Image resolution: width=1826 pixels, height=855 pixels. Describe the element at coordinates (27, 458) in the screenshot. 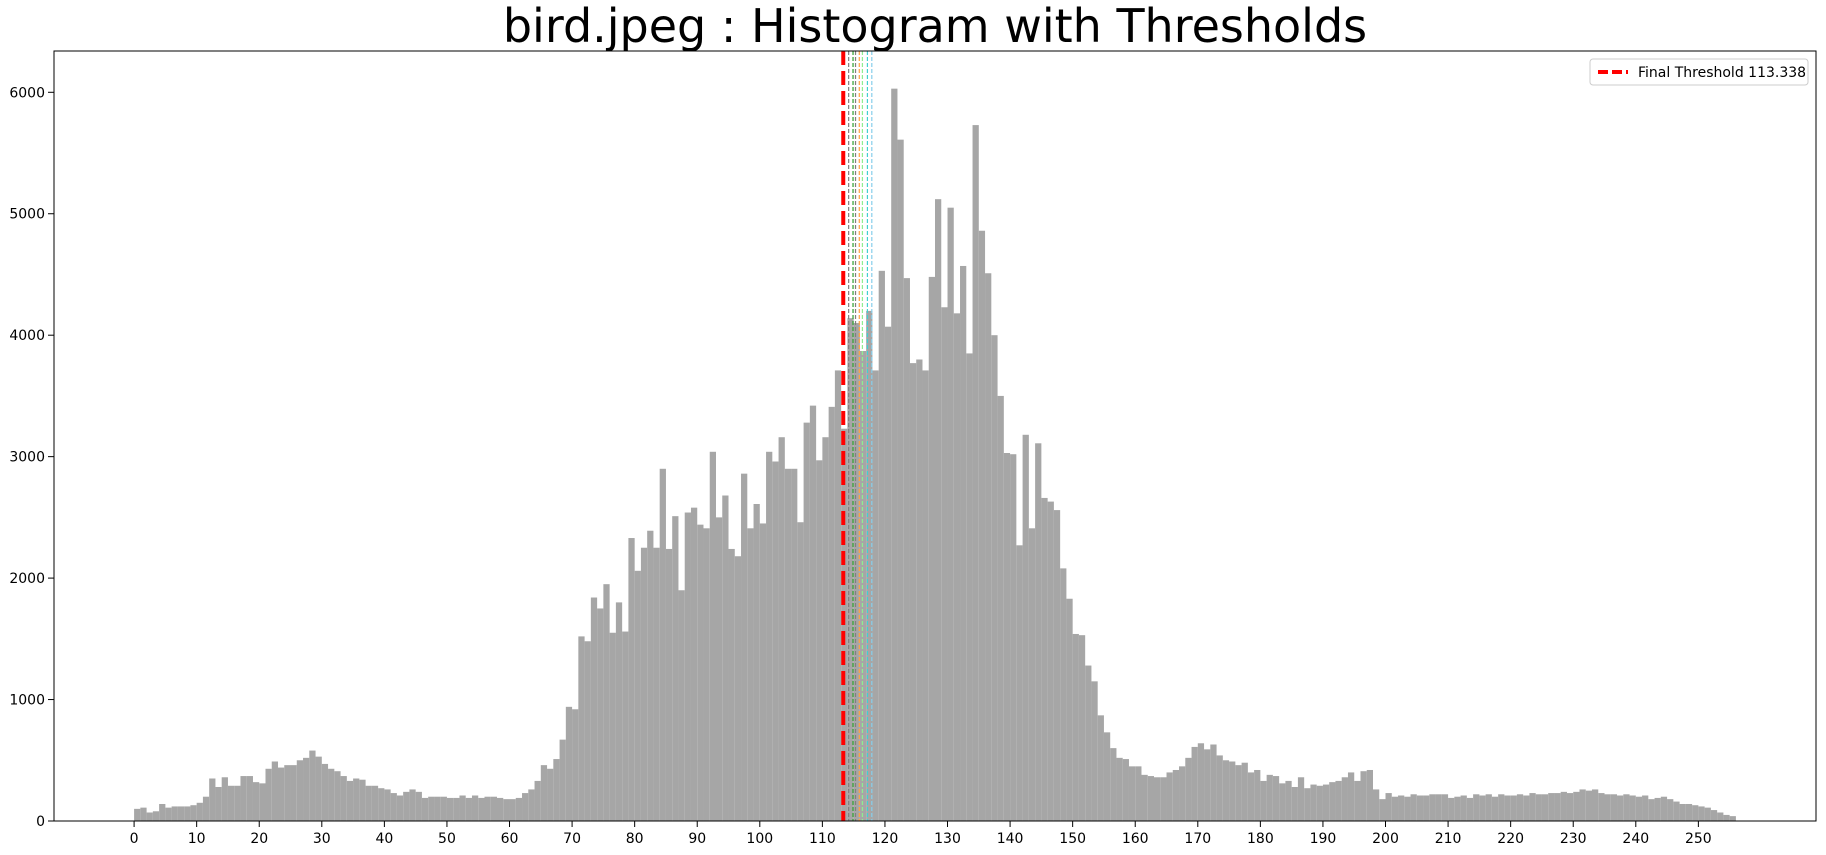

I see `y-tick-label: 3000` at that location.